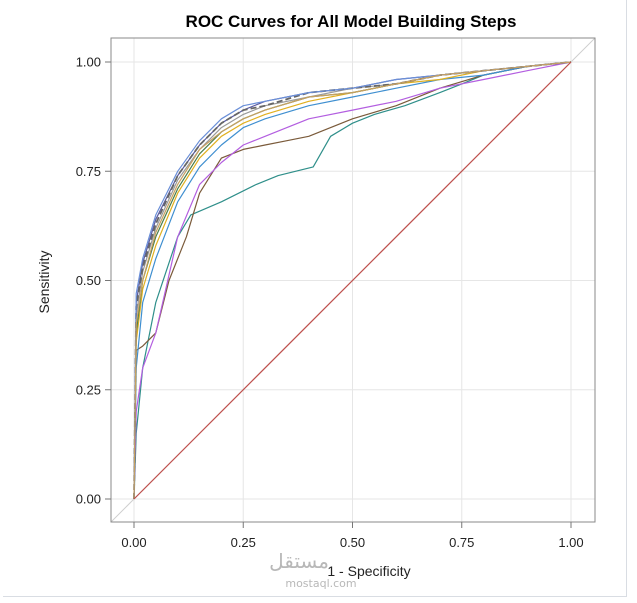  What do you see at coordinates (88, 62) in the screenshot?
I see `y-tick-label: 1.00` at bounding box center [88, 62].